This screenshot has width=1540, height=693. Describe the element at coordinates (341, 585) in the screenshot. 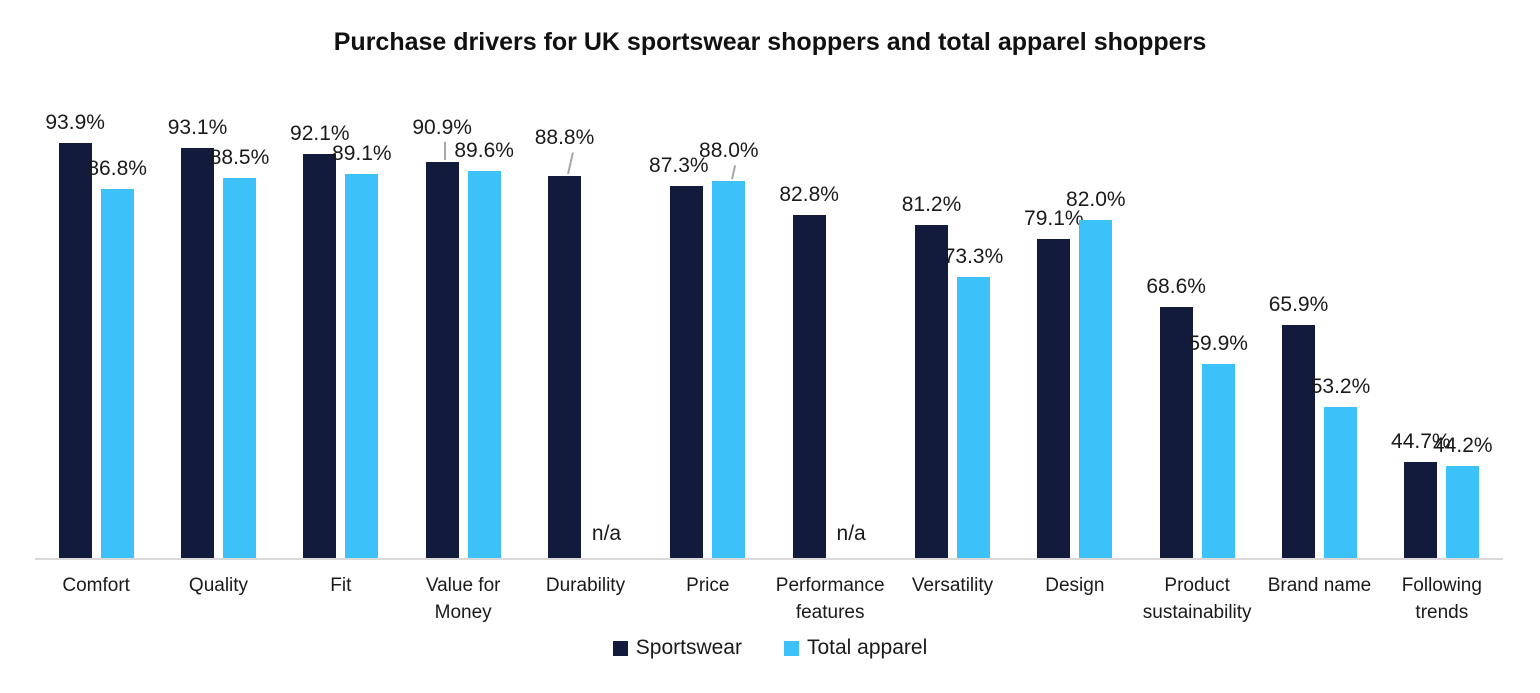

I see `category-label-fit: Fit` at that location.